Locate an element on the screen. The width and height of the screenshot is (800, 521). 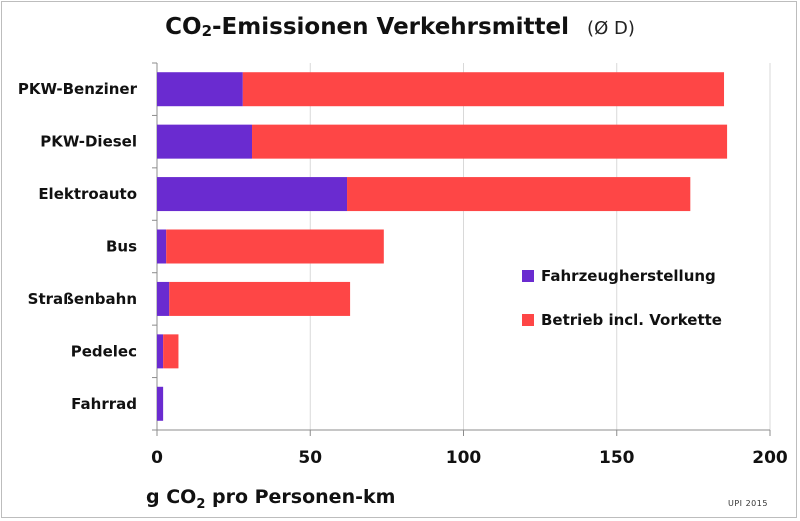
category-label: Pedelec is located at coordinates (104, 351).